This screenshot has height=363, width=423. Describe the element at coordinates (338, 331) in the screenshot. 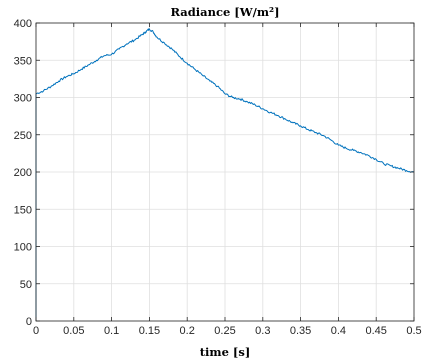

I see `x-tick-label: 0.4` at that location.